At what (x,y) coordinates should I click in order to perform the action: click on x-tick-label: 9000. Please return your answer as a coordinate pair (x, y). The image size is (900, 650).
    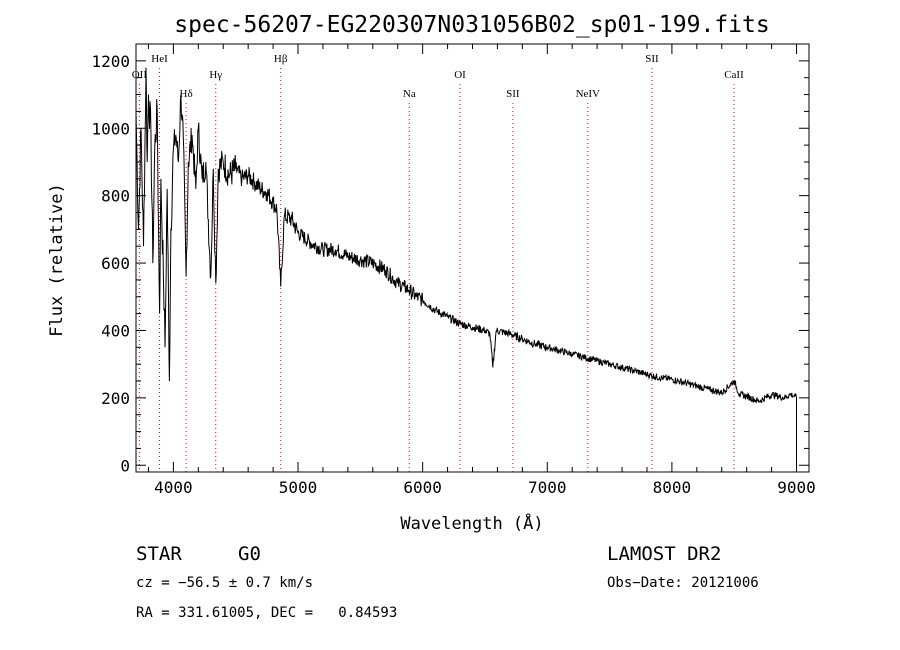
    Looking at the image, I should click on (796, 487).